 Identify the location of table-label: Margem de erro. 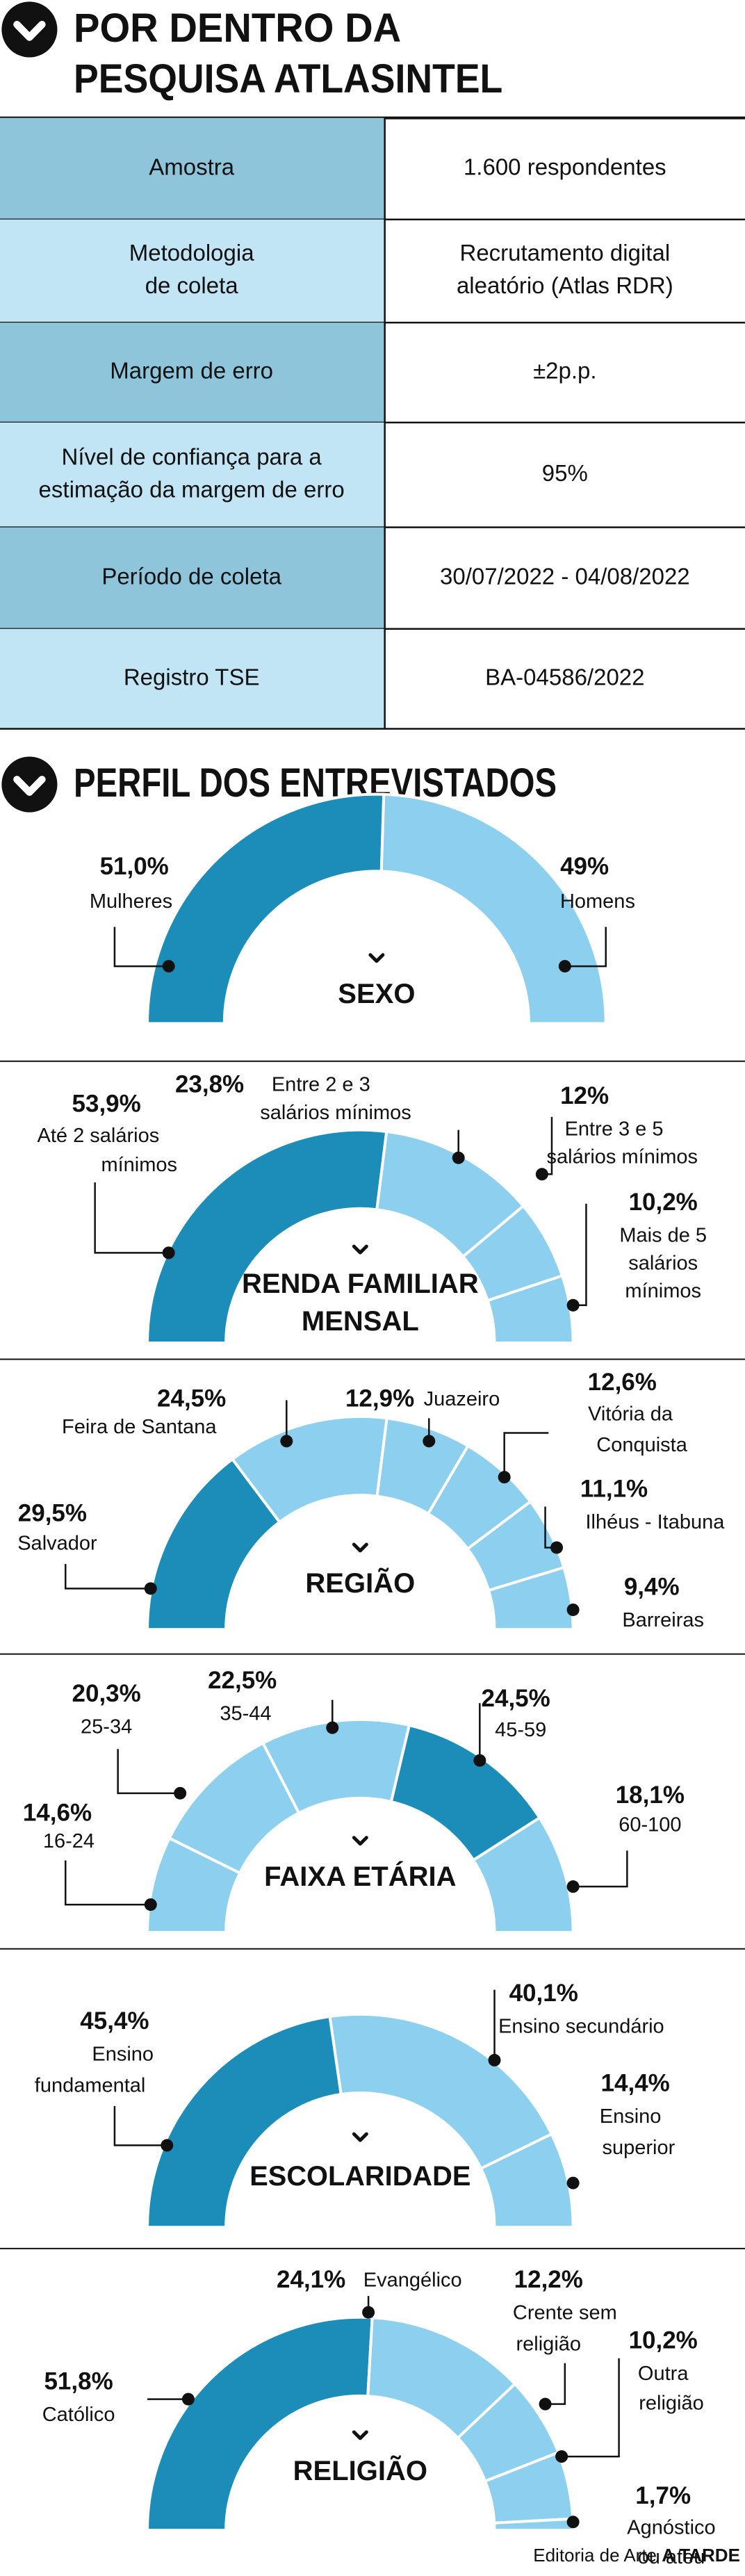
(191, 371).